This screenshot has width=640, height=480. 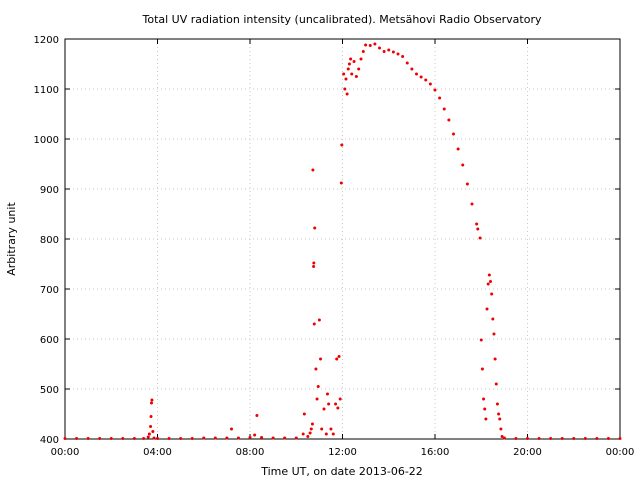 I want to click on y-tick-label: 900, so click(x=49, y=190).